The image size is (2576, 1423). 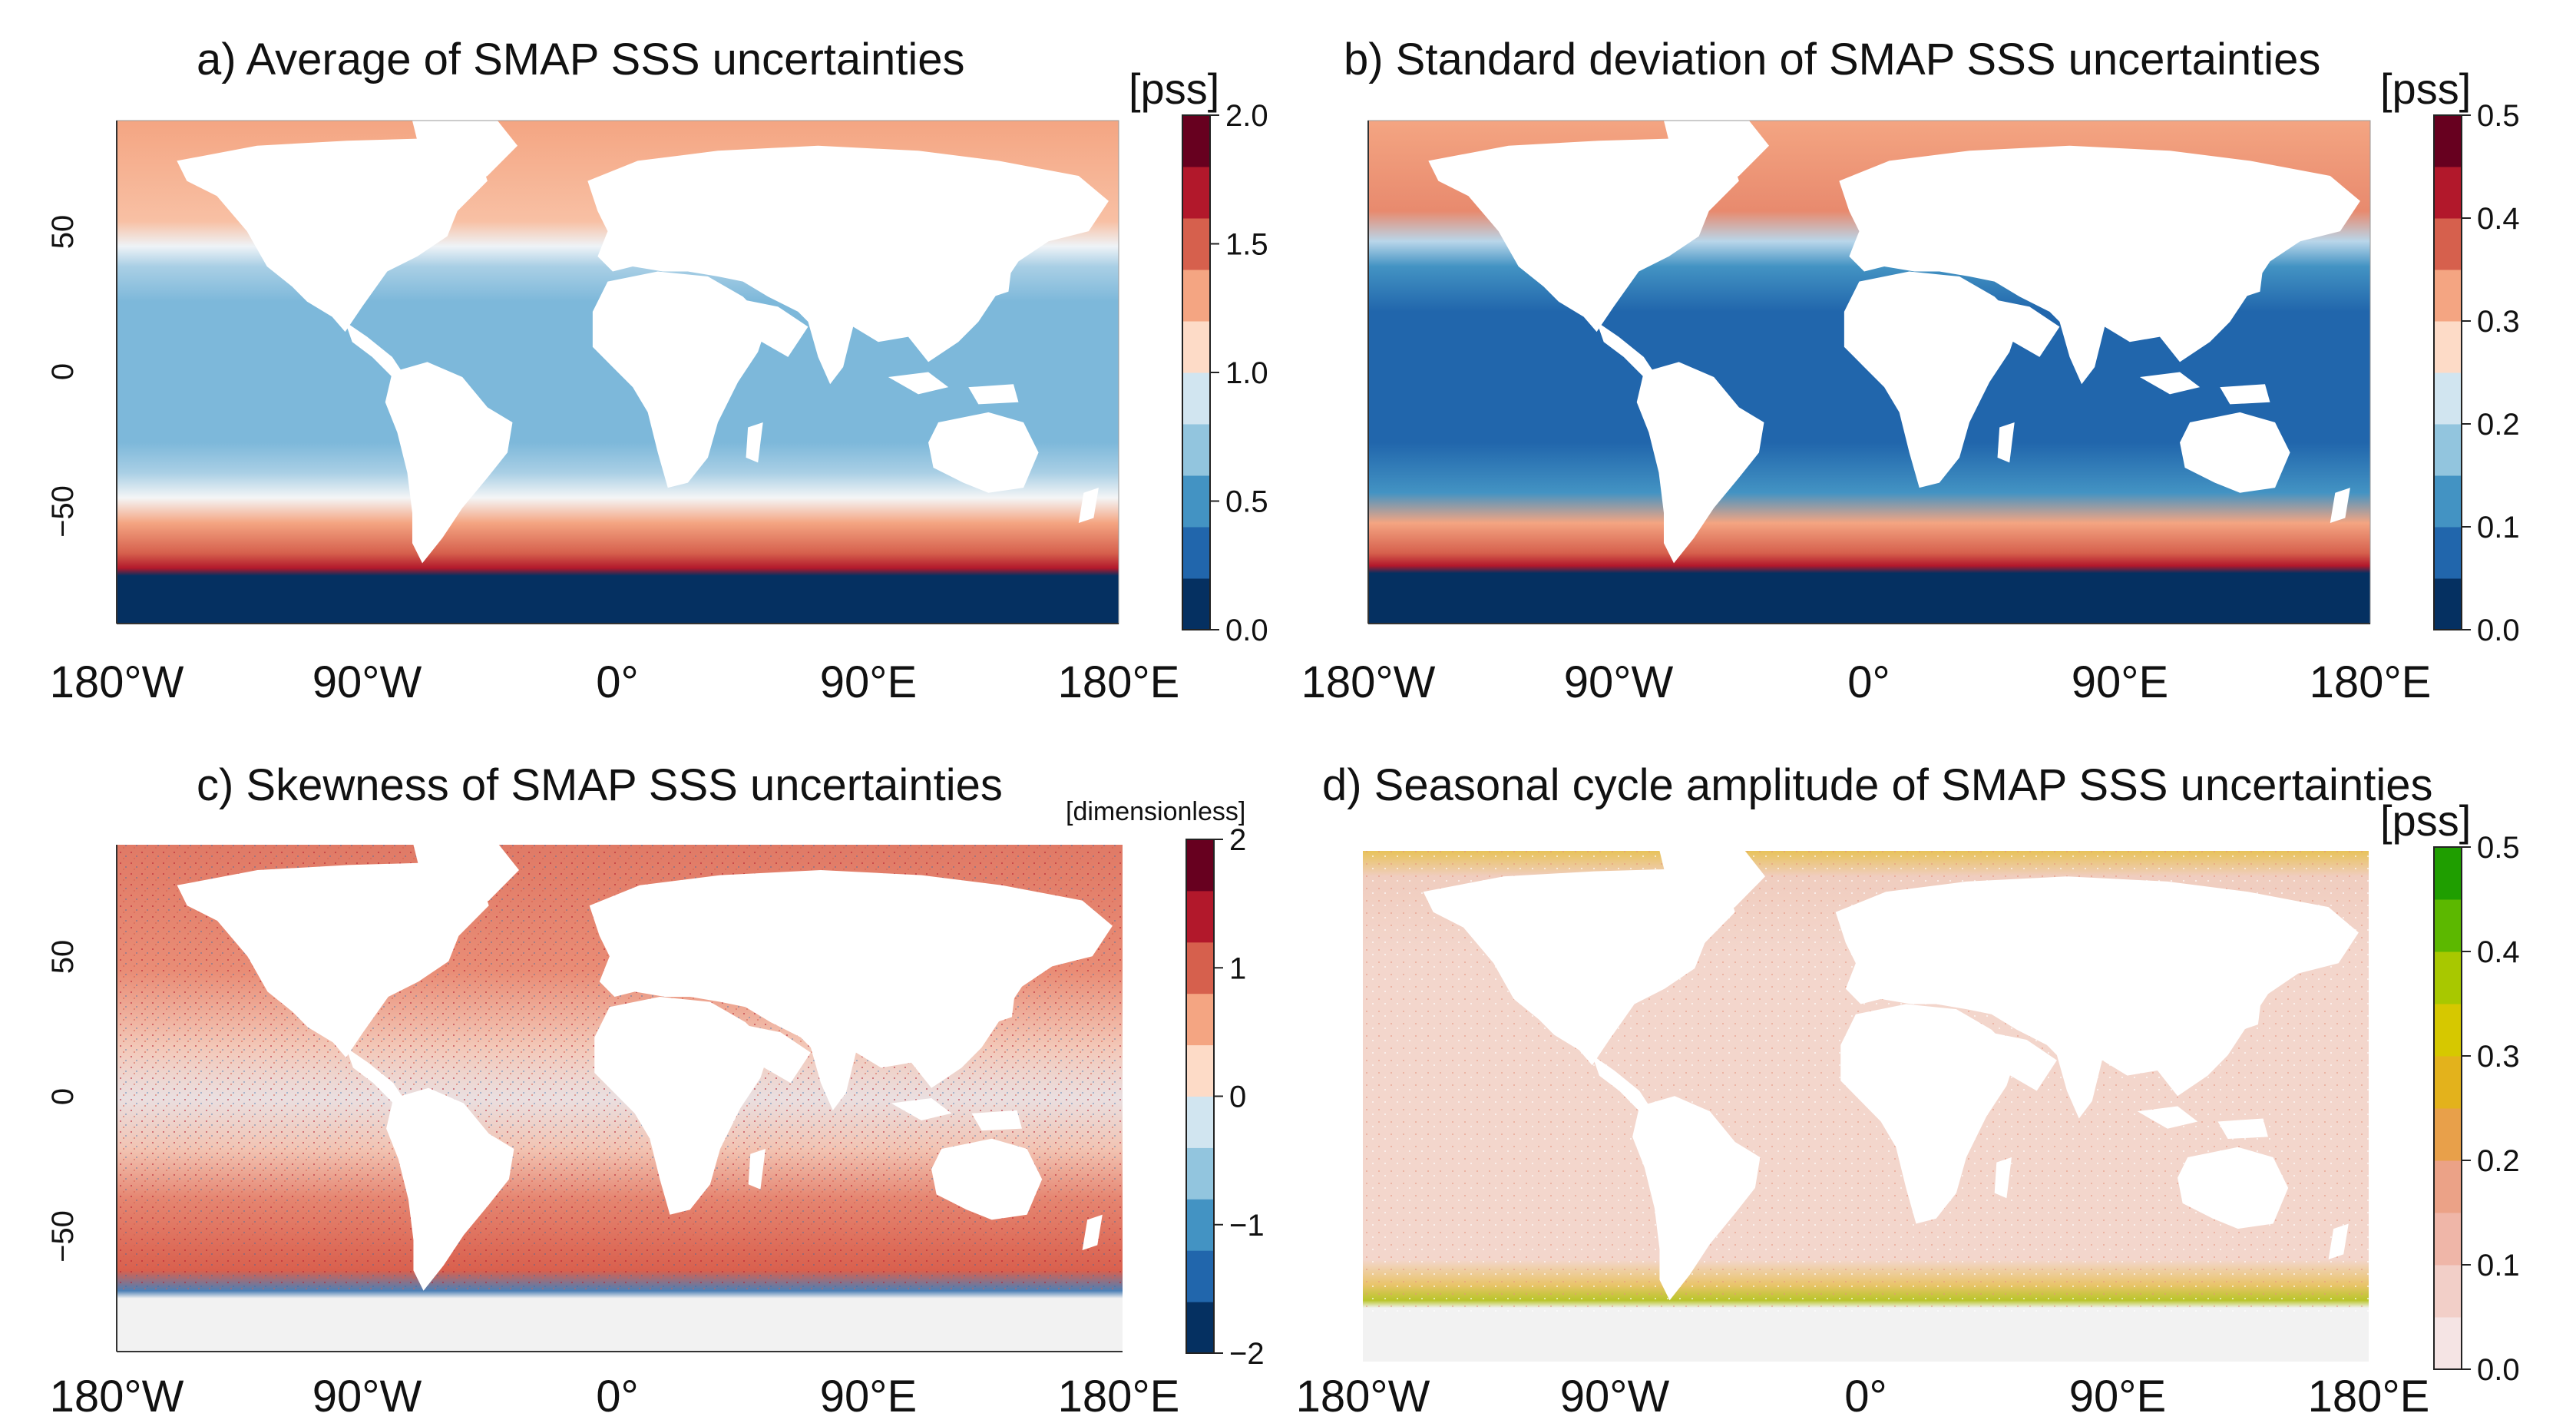 I want to click on panel-c-unit: [dimensionless], so click(x=1155, y=812).